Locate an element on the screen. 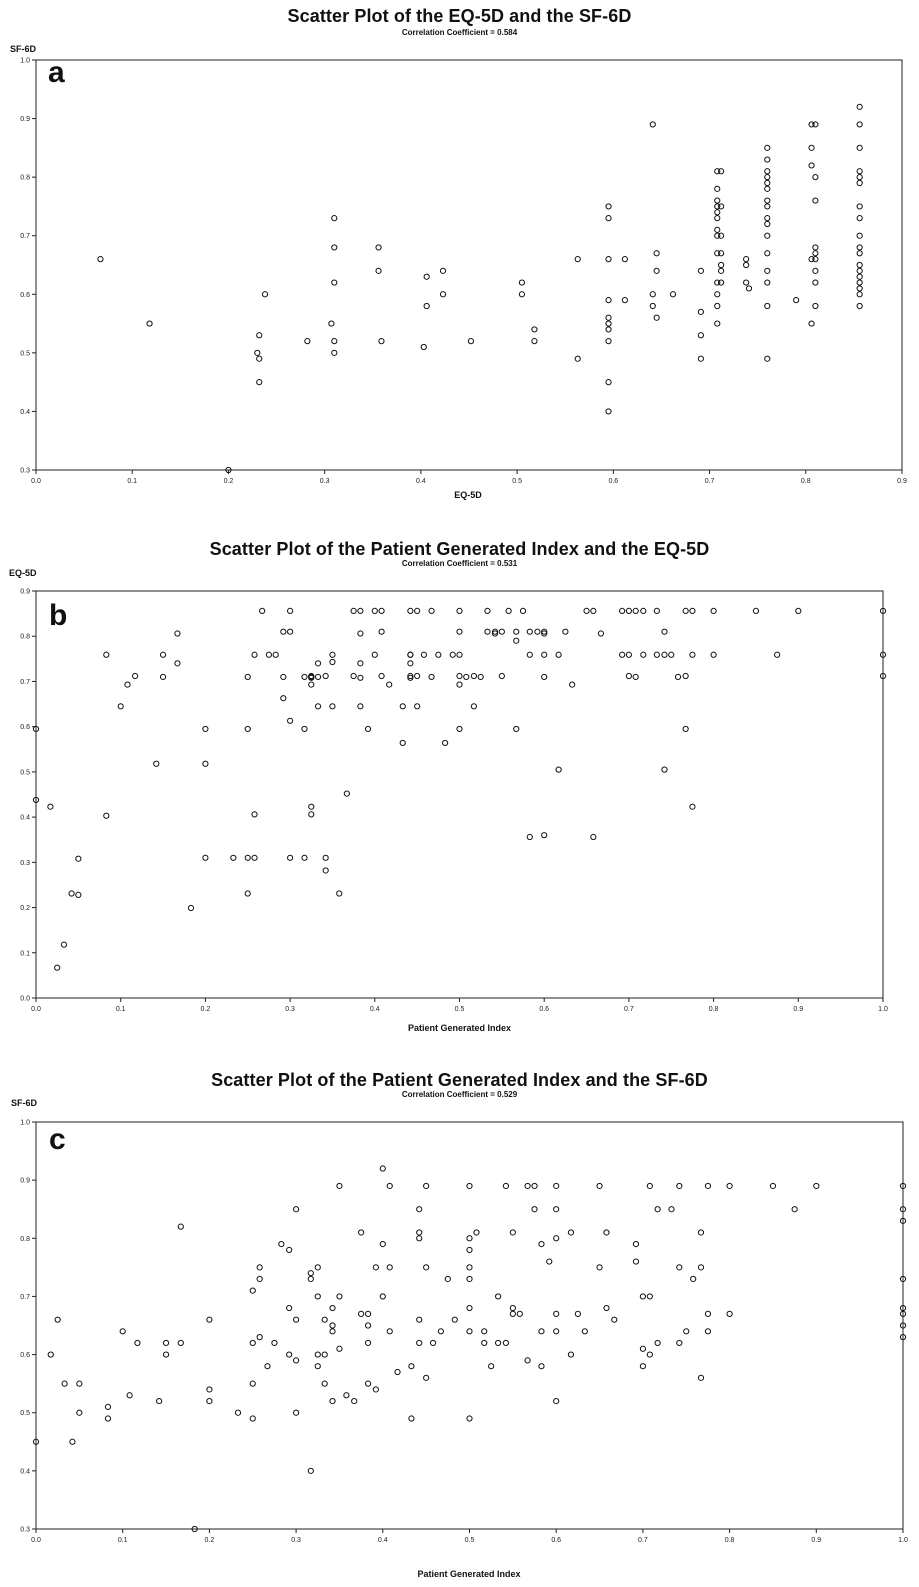  x-tick-label: 0.0 is located at coordinates (36, 1540).